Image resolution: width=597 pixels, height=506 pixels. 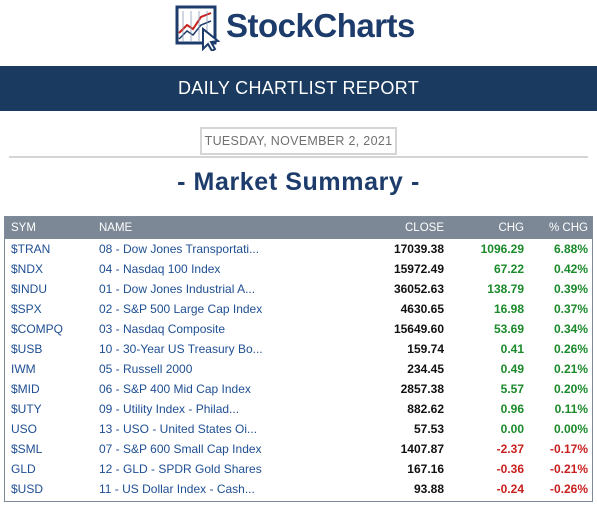 What do you see at coordinates (23, 469) in the screenshot?
I see `symbol-link: GLD` at bounding box center [23, 469].